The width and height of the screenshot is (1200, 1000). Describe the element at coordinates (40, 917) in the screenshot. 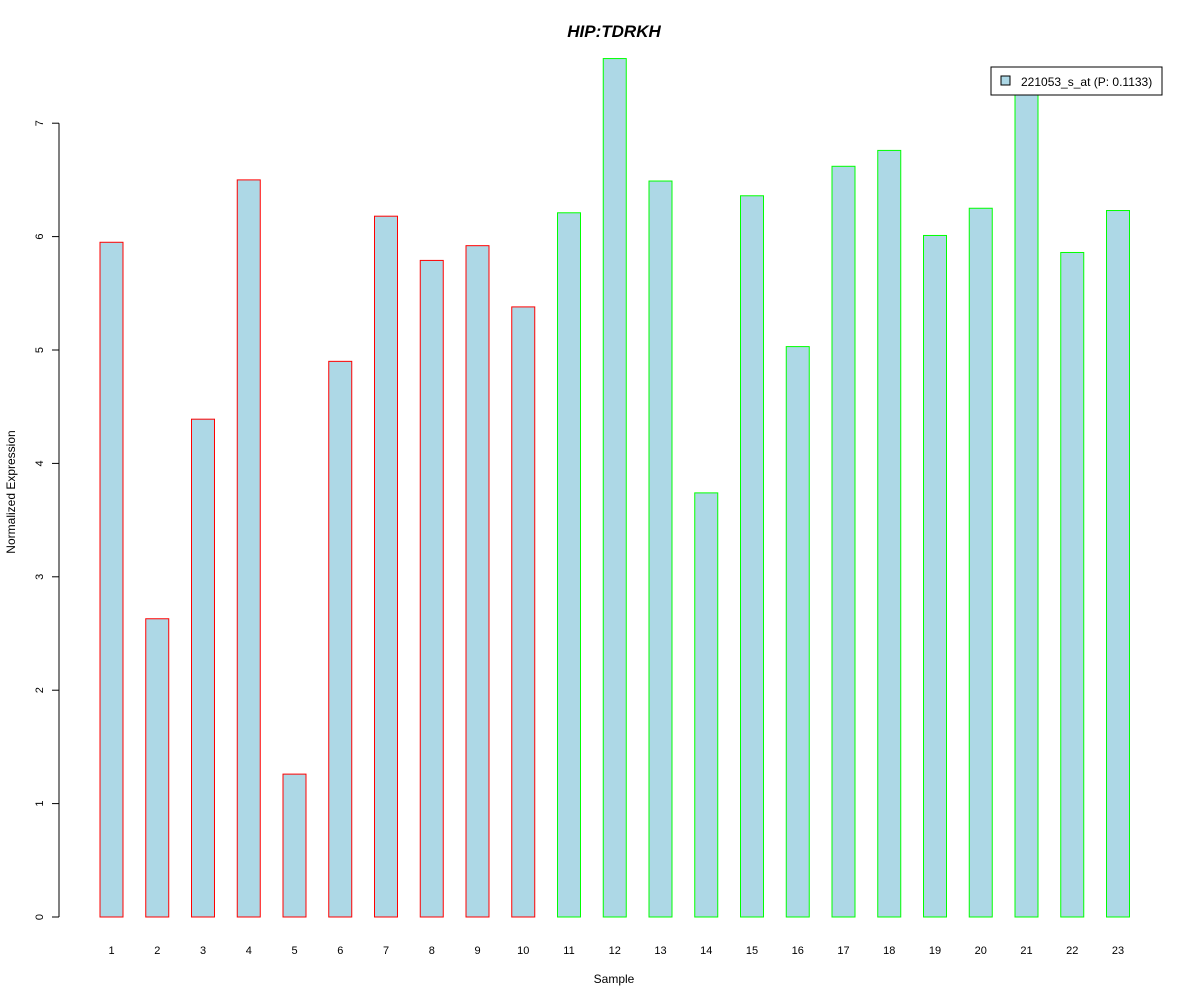

I see `y-tick-label: 0` at that location.